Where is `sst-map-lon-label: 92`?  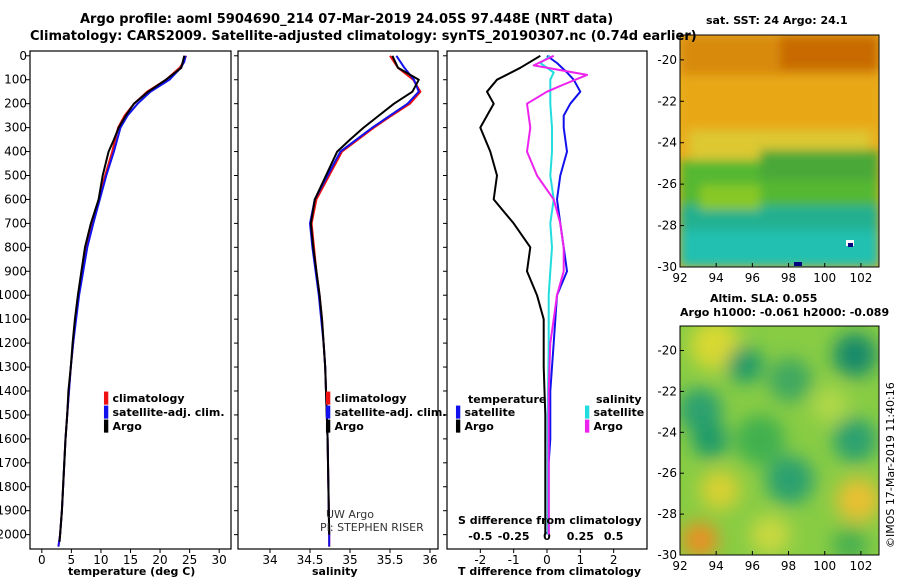 sst-map-lon-label: 92 is located at coordinates (679, 278).